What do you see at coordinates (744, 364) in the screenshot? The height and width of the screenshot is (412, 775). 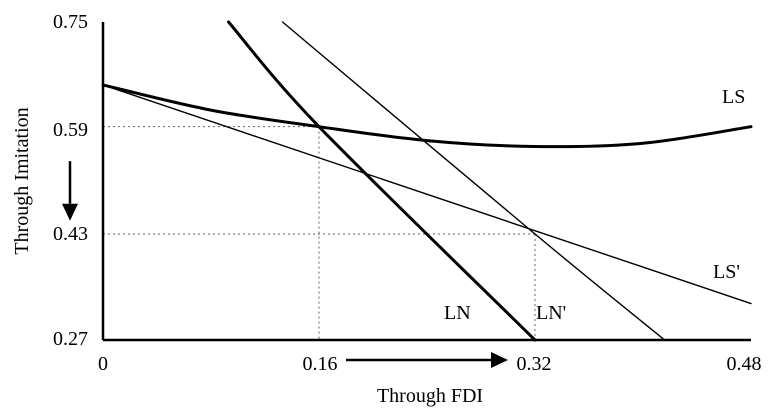 I see `x-tick-3: 0.48` at bounding box center [744, 364].